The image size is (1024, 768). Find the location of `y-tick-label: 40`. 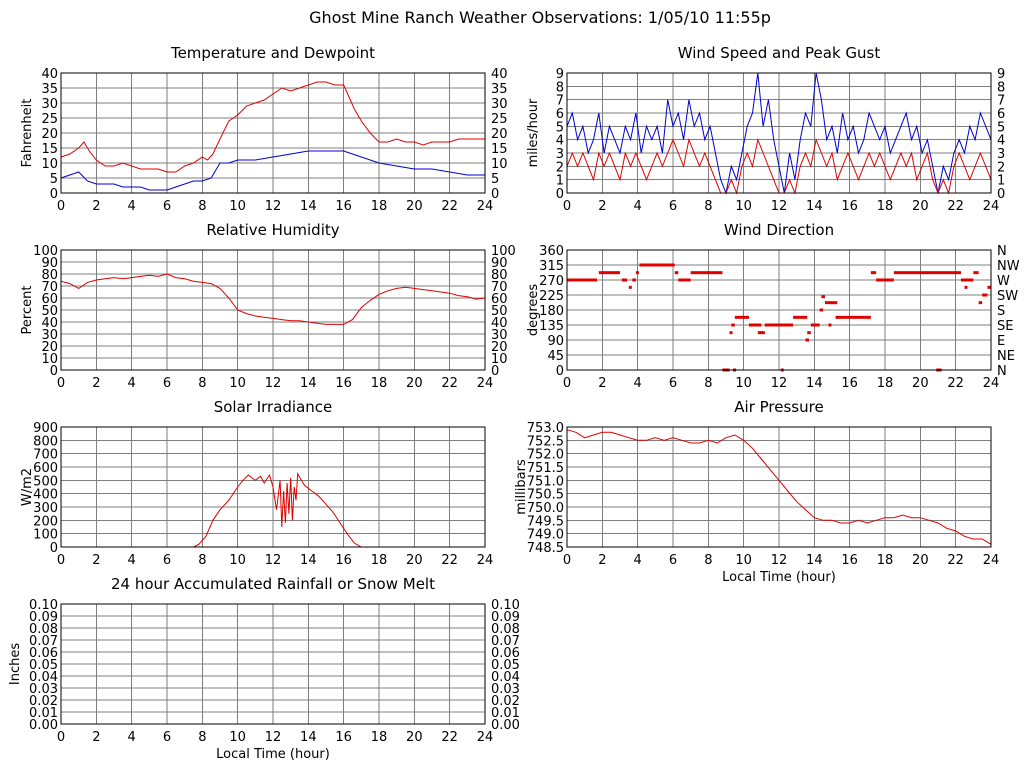

y-tick-label: 40 is located at coordinates (49, 74).